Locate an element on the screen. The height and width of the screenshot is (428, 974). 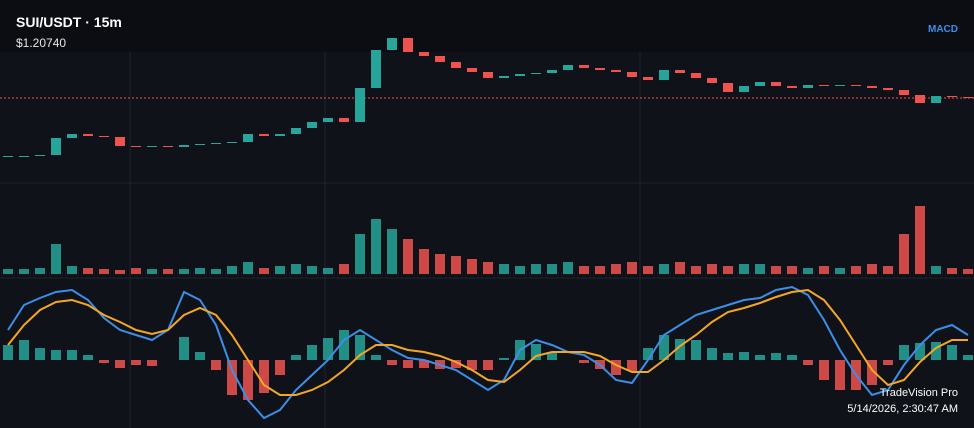
timestamp: 5/14/2026, 2:30:47 AM is located at coordinates (902, 409).